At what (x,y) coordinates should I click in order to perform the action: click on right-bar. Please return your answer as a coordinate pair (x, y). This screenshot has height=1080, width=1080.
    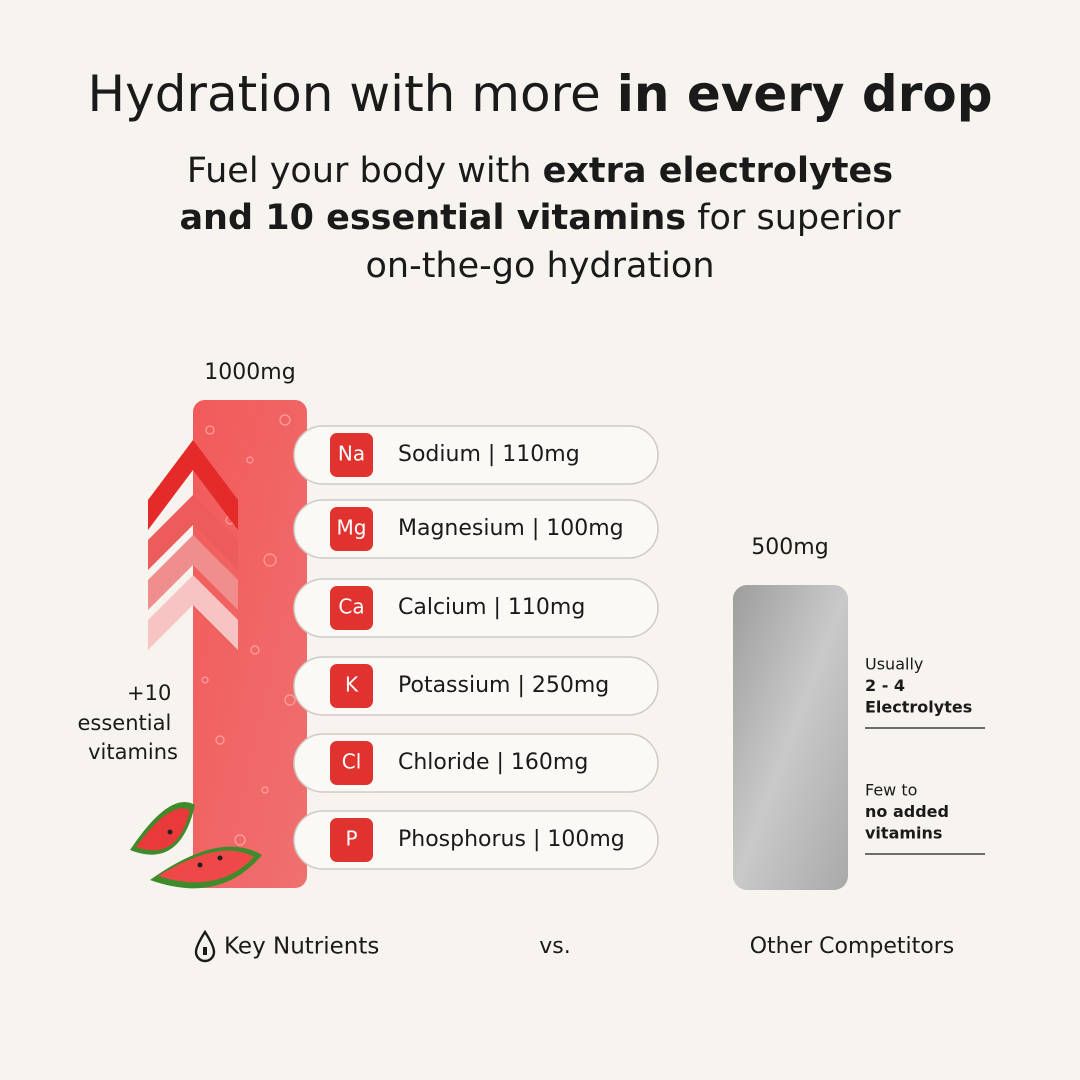
    Looking at the image, I should click on (790, 737).